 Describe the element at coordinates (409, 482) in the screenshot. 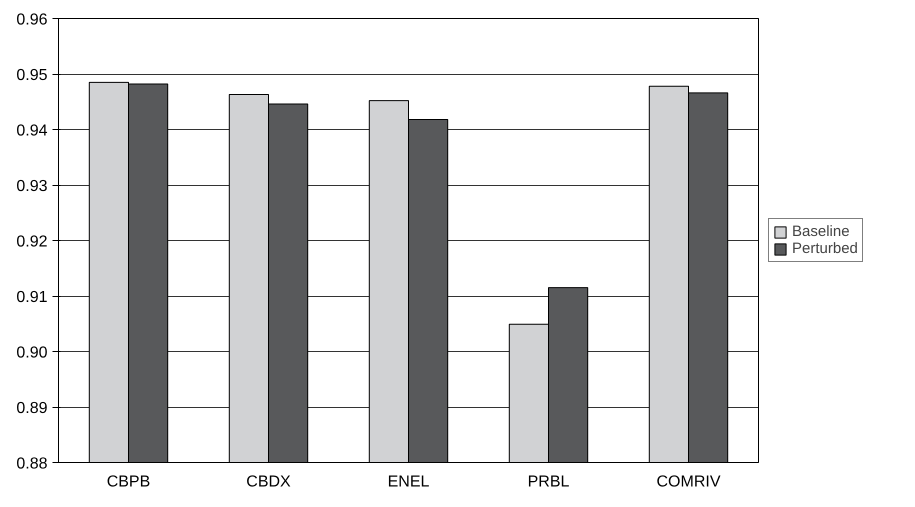

I see `x-tick-label: ENEL` at that location.